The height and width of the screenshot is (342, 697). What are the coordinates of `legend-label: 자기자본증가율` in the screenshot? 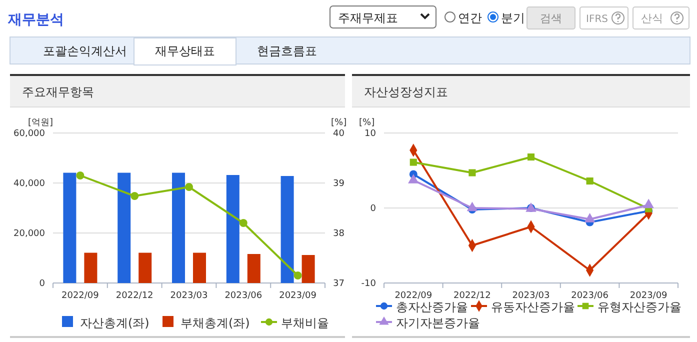 It's located at (438, 323).